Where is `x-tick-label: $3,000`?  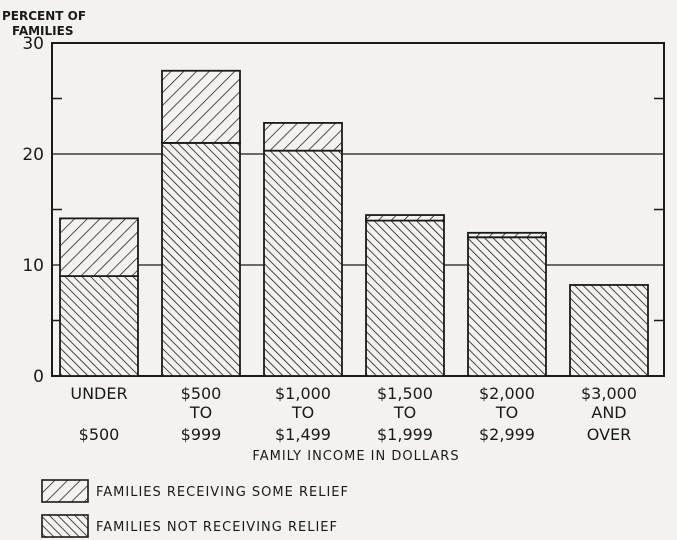
x-tick-label: $3,000 is located at coordinates (609, 393).